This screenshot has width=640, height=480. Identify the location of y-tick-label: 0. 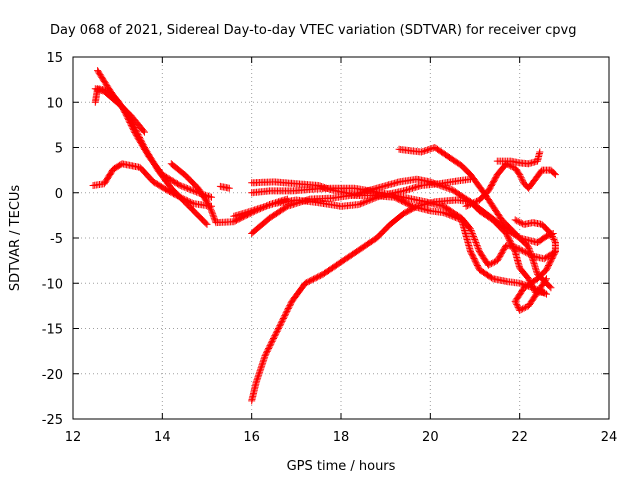
(59, 194).